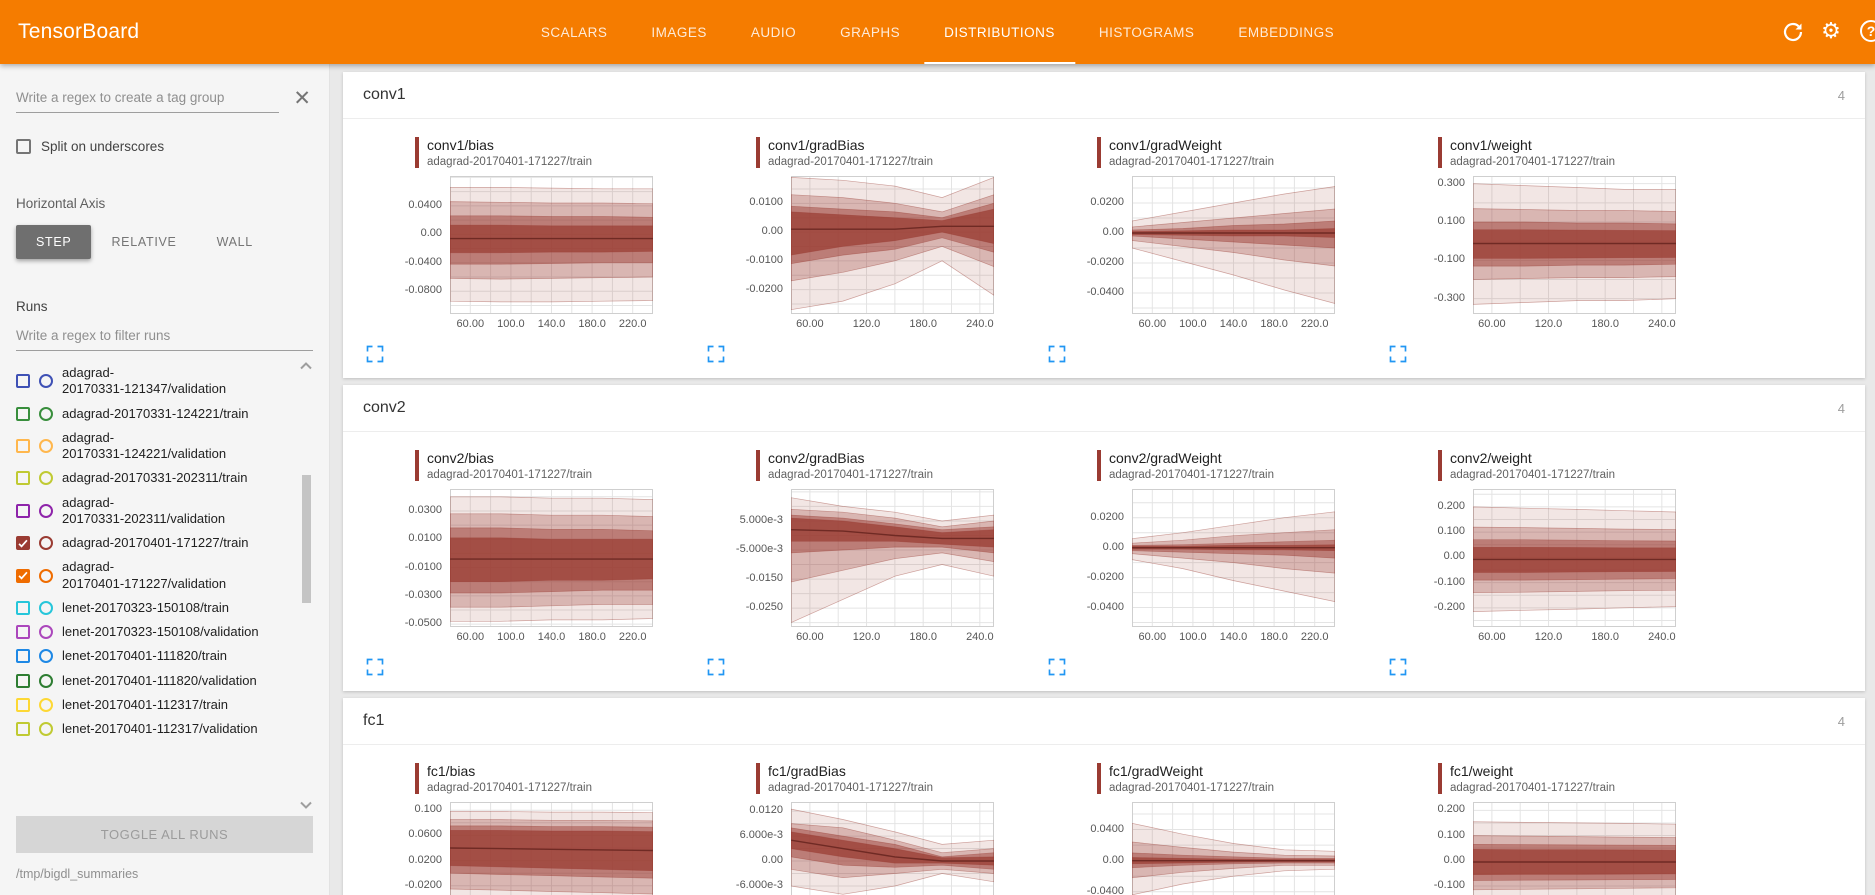 This screenshot has width=1875, height=895. I want to click on run-row: adagrad- 20170331-124221/validation, so click(155, 446).